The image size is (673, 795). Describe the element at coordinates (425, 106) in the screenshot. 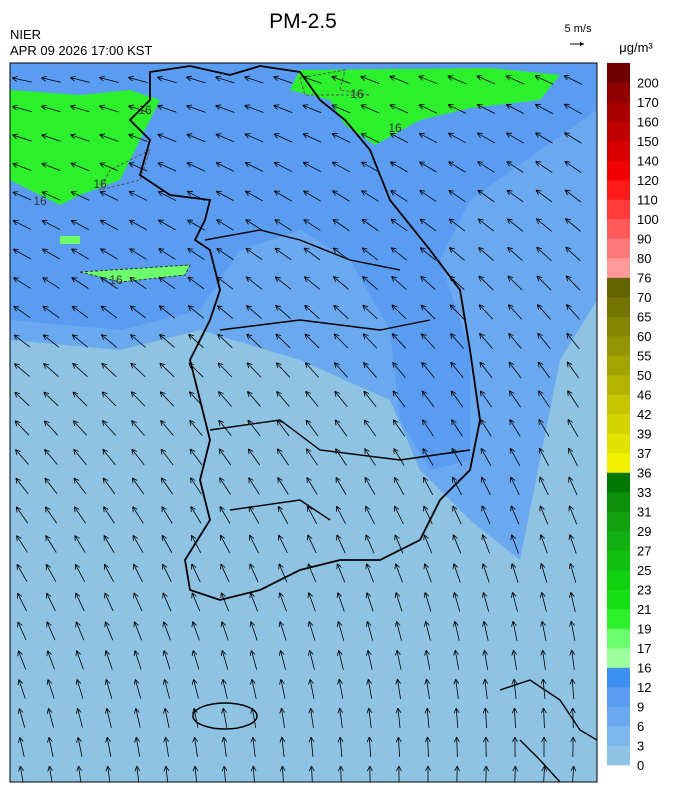

I see `zone-green-n` at that location.